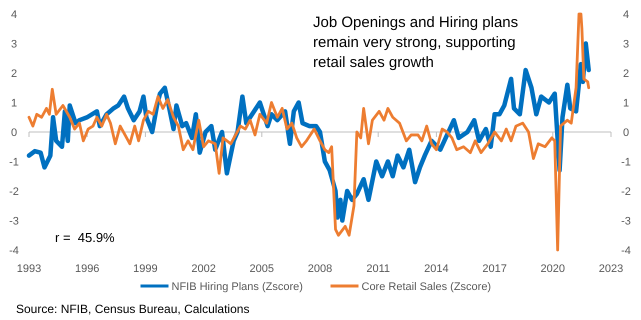  I want to click on x-tick-label: 2017, so click(494, 269).